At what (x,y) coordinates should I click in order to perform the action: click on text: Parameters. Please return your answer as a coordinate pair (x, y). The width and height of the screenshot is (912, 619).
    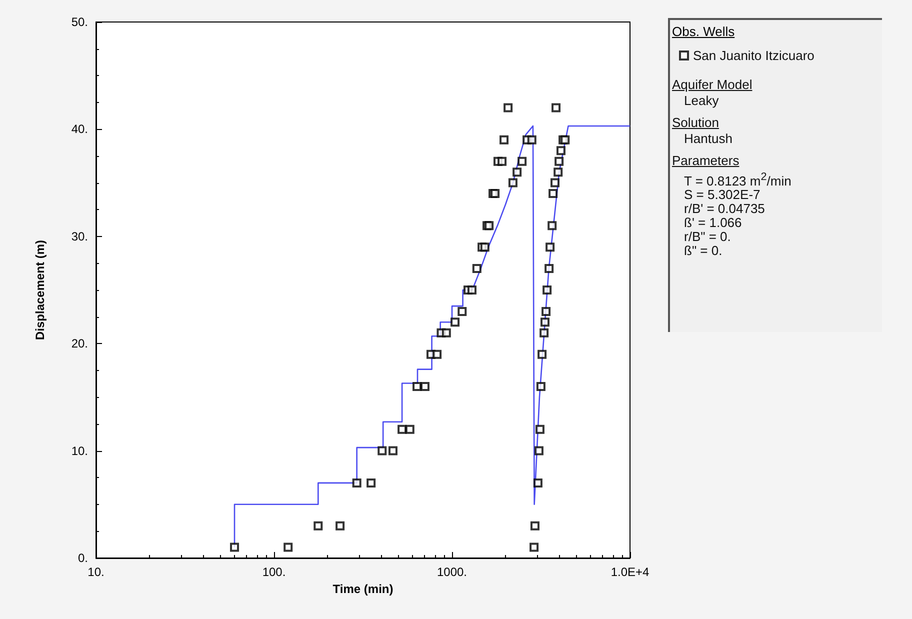
    Looking at the image, I should click on (706, 161).